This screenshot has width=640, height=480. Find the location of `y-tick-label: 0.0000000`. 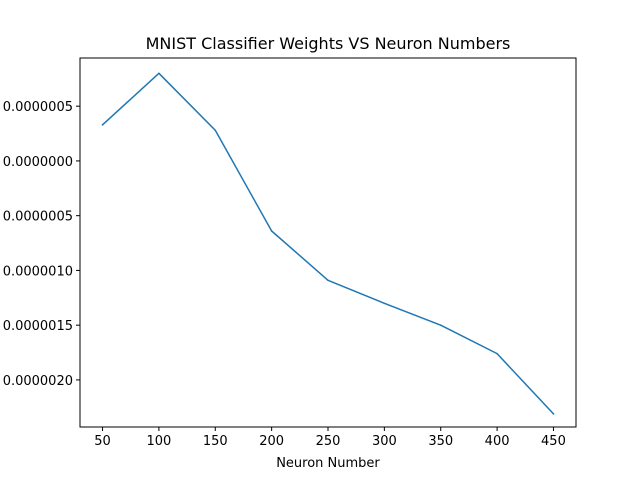

y-tick-label: 0.0000000 is located at coordinates (38, 162).